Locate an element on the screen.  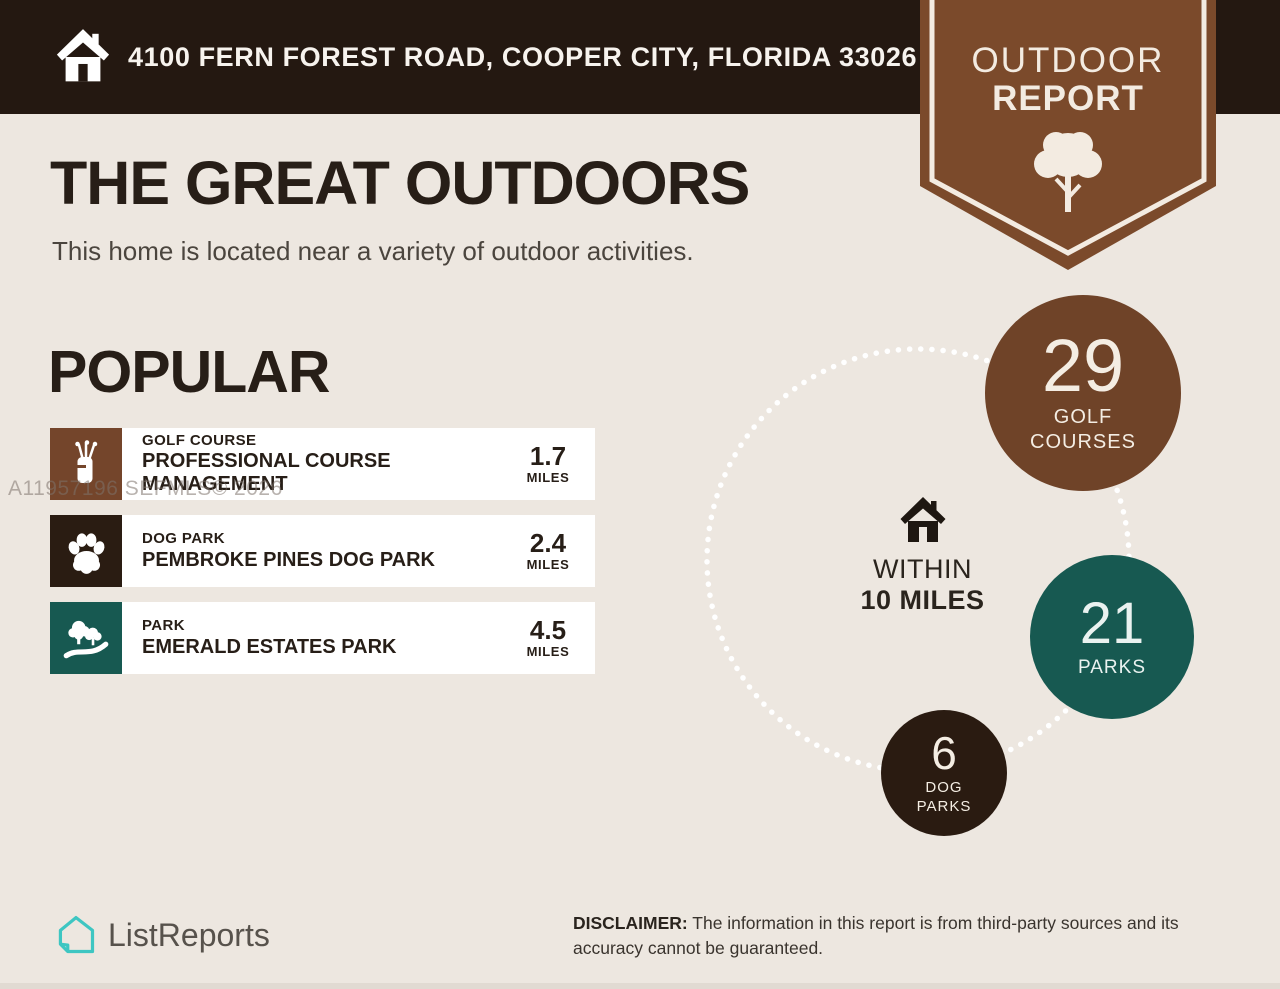
list-item-park: PARK EMERALD ESTATES PARK 4.5 MILES is located at coordinates (322, 638).